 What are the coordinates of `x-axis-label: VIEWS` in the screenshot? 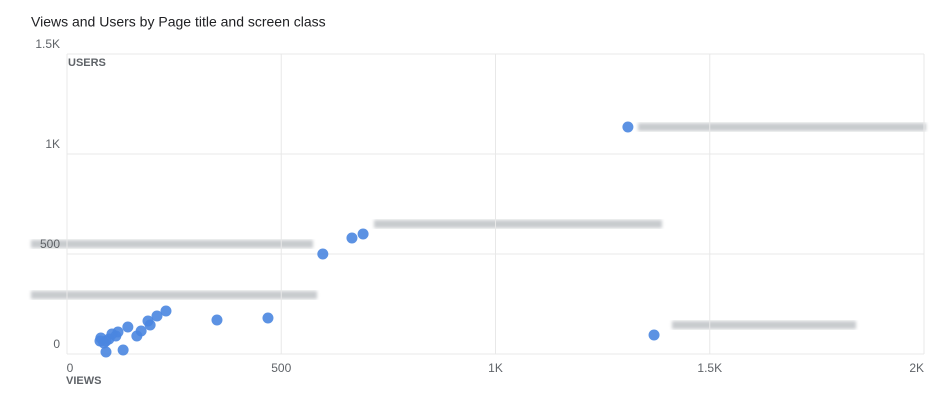 It's located at (83, 381).